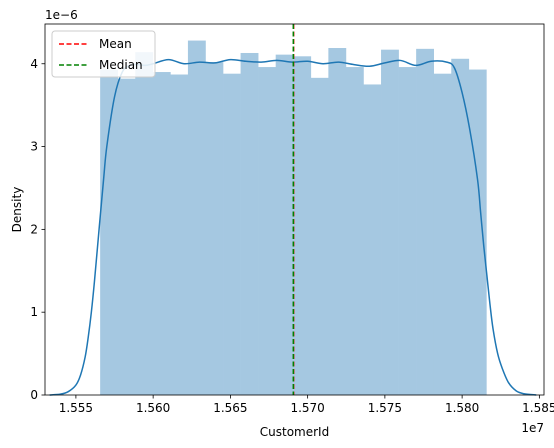 The height and width of the screenshot is (448, 554). Describe the element at coordinates (532, 428) in the screenshot. I see `x-offset-label: 1e7` at that location.